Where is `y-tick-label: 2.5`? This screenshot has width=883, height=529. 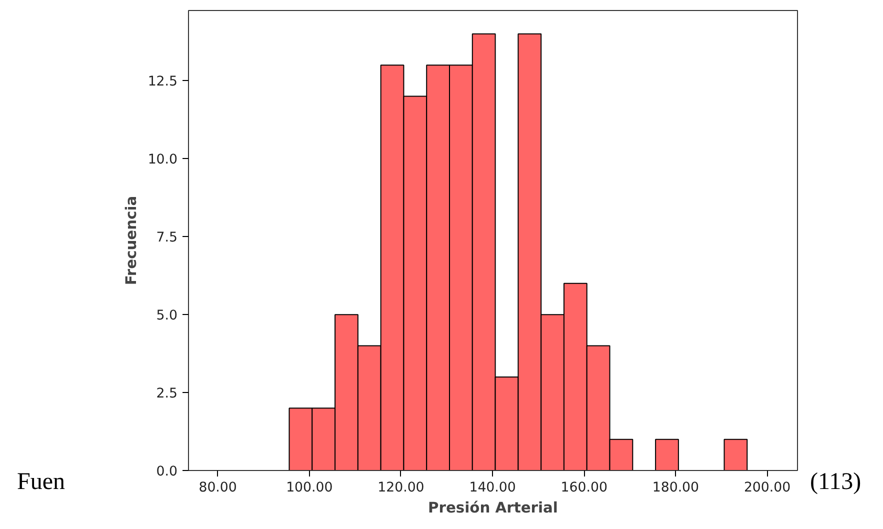
y-tick-label: 2.5 is located at coordinates (167, 394).